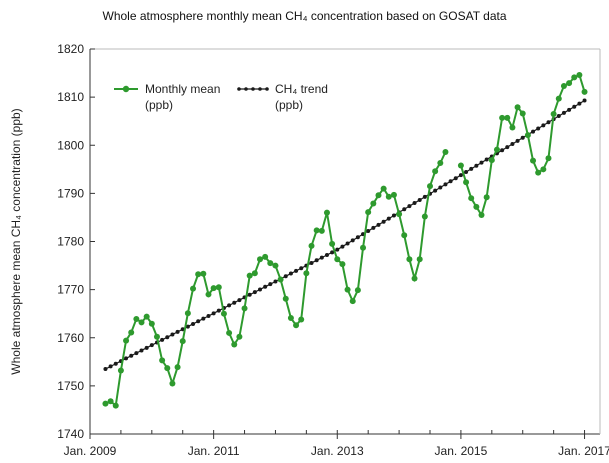  I want to click on x-tick-label: Jan. 2017, so click(583, 451).